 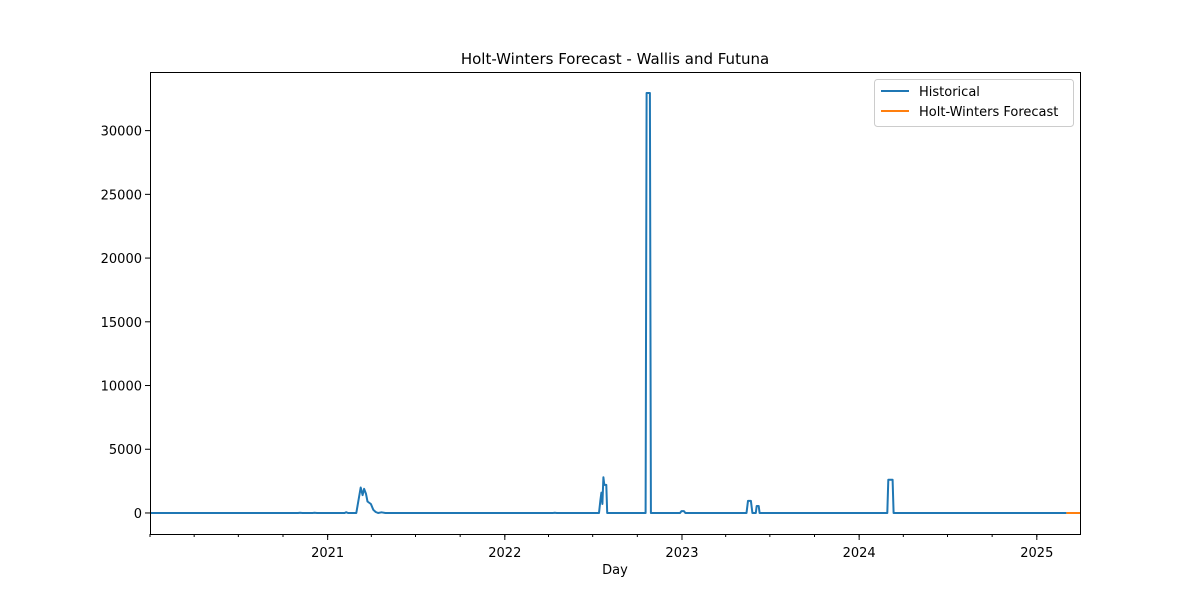 I want to click on y-axis: 0 5000 10000 15000 20000 25000 30000, so click(x=125, y=323).